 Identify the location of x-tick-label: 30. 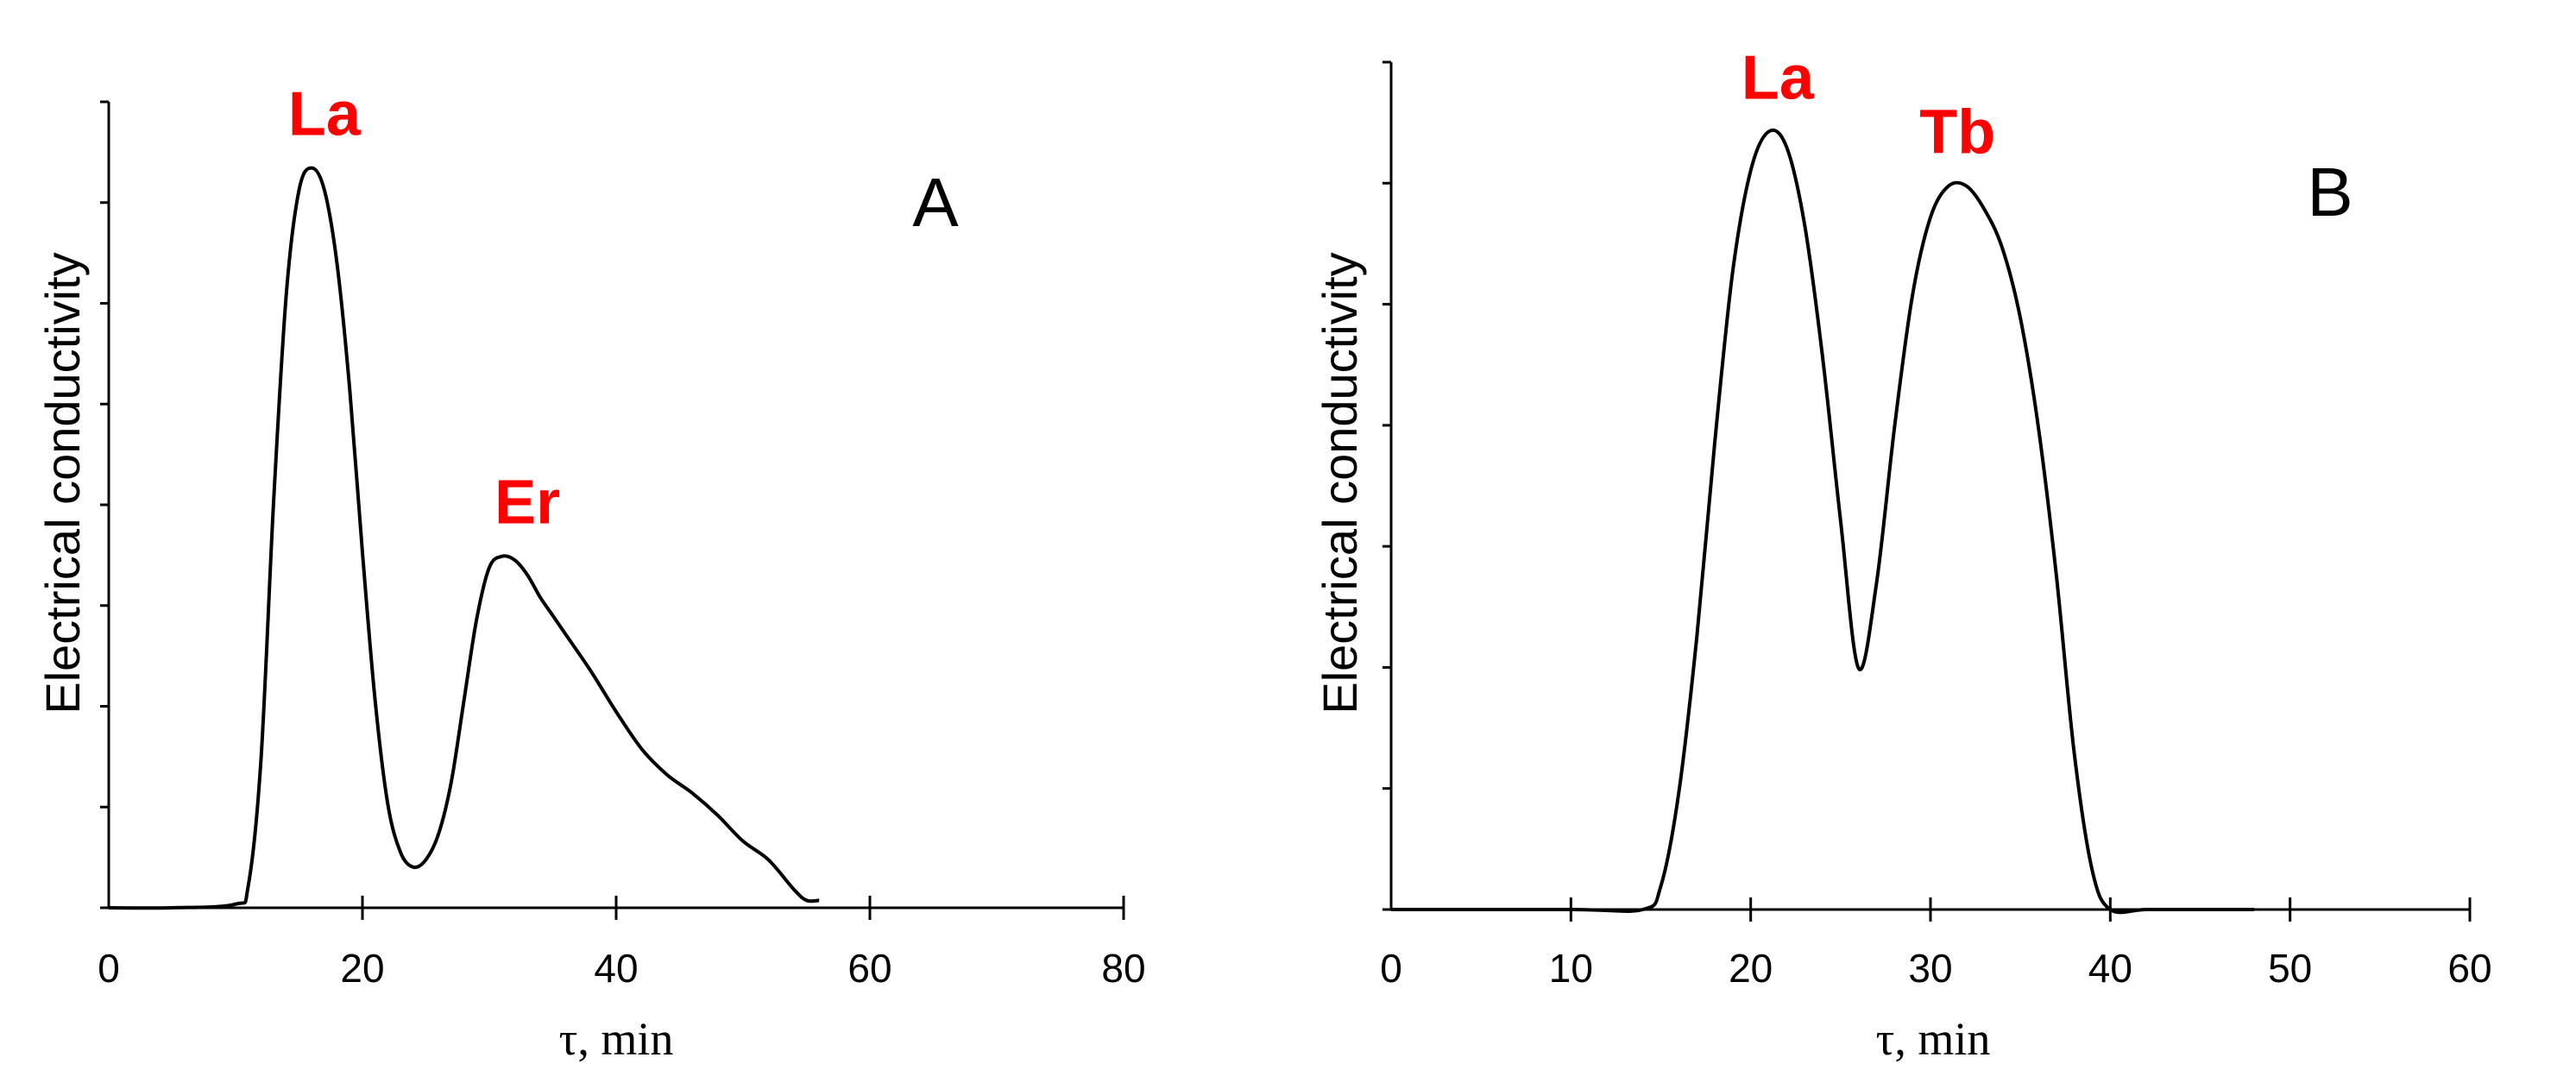
(1930, 968).